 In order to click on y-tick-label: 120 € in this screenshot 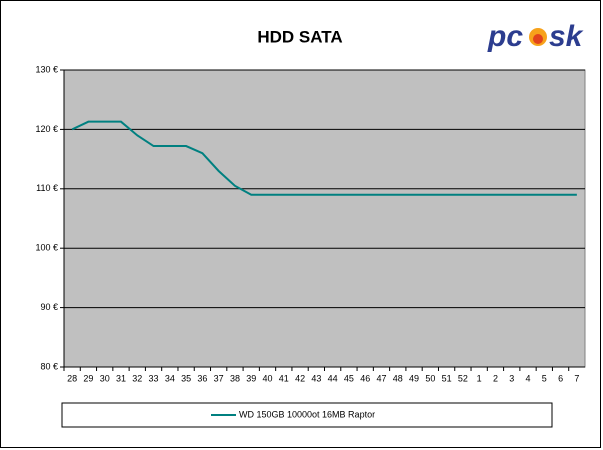, I will do `click(46, 129)`.